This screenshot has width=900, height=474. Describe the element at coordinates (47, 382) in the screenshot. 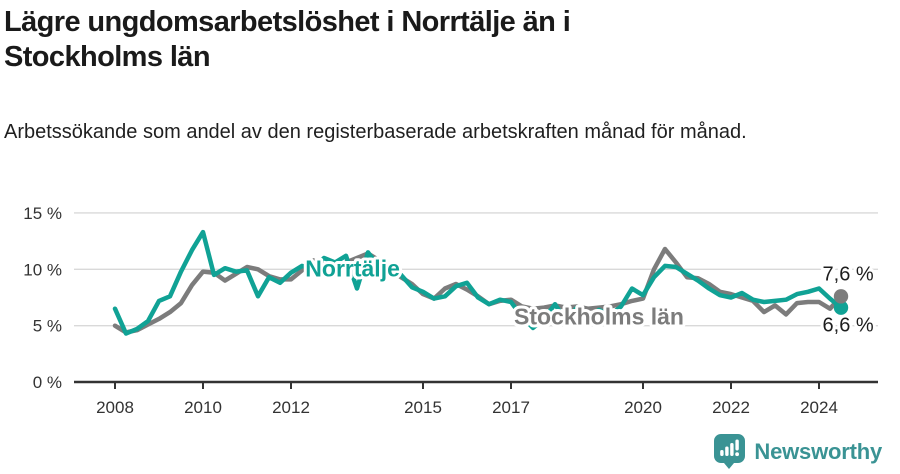

I see `y-tick-label: 0 %` at that location.